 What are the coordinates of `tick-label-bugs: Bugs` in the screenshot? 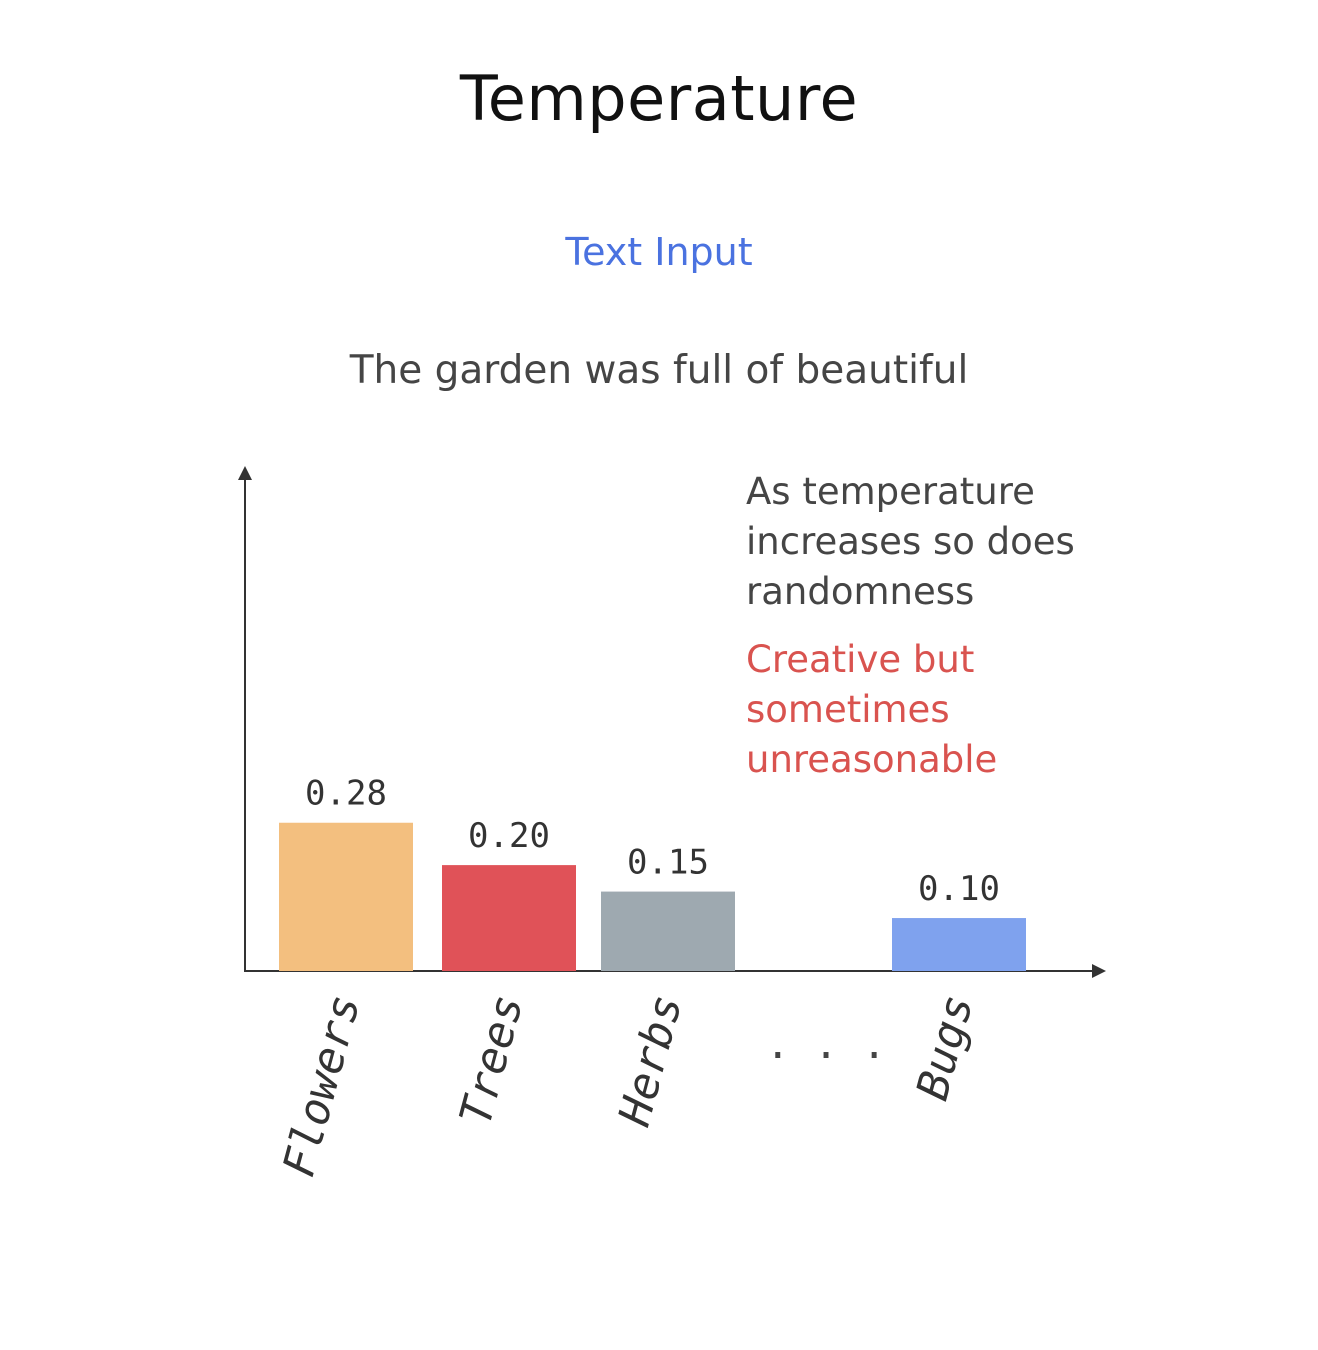 It's located at (945, 1048).